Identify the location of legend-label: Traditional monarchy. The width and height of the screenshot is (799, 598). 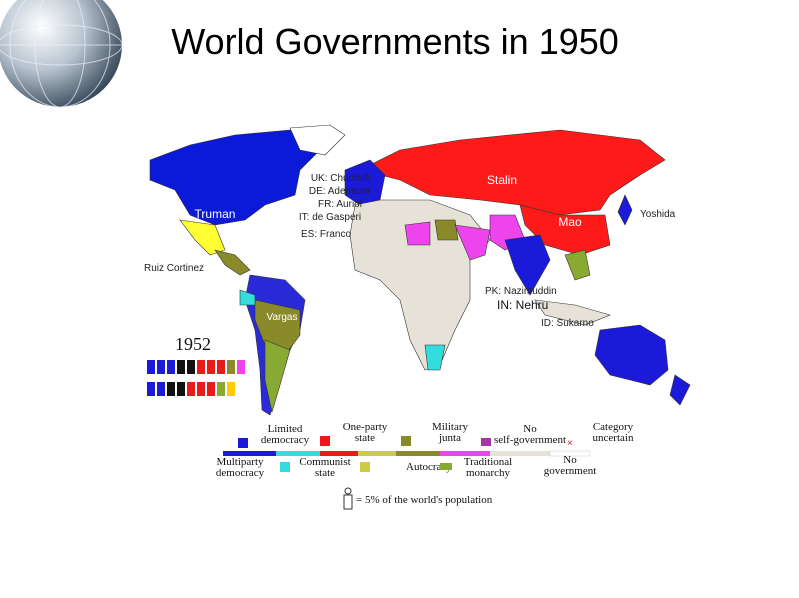
(488, 467).